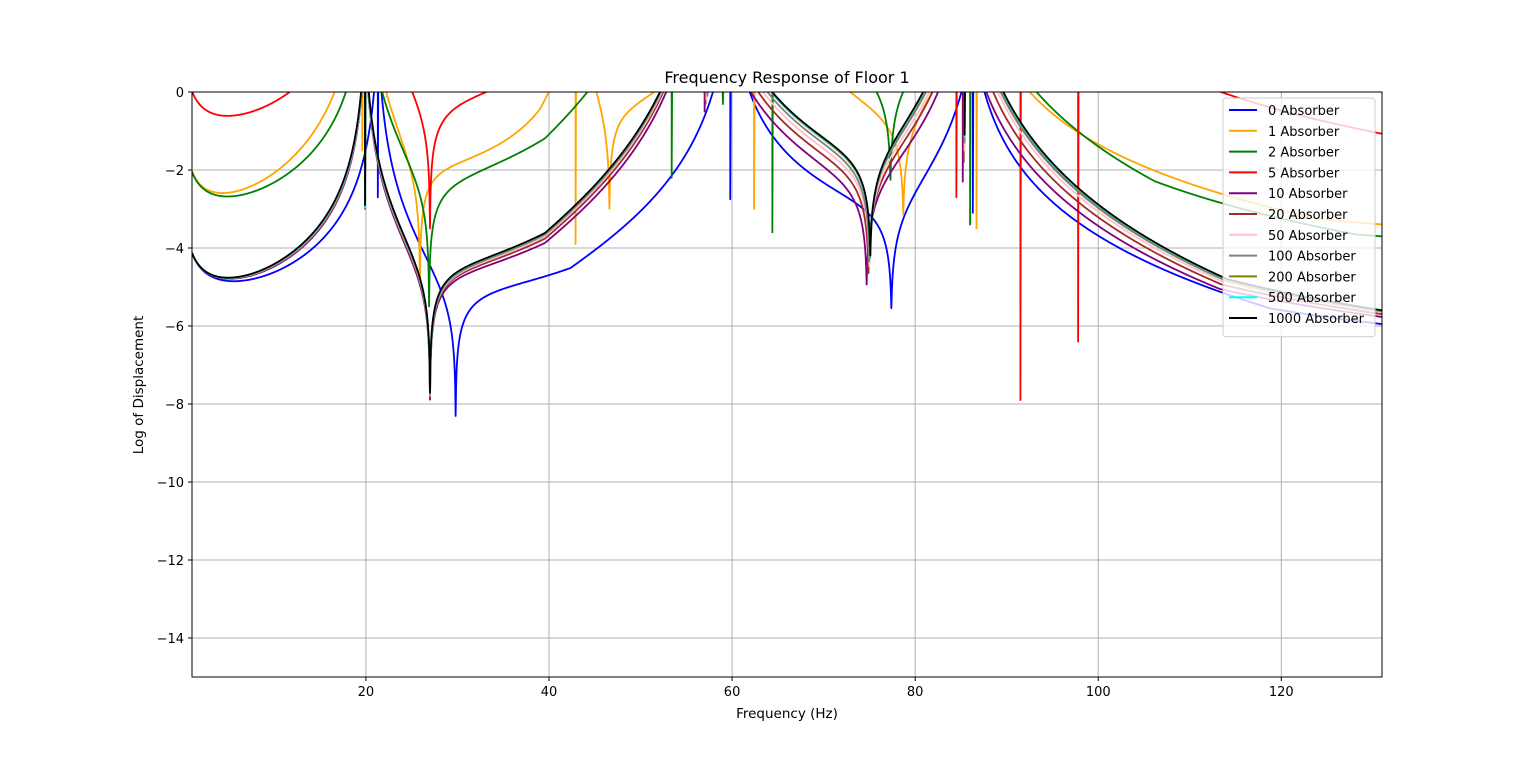 The image size is (1536, 765). Describe the element at coordinates (170, 561) in the screenshot. I see `y-tick-label-6: −12` at that location.